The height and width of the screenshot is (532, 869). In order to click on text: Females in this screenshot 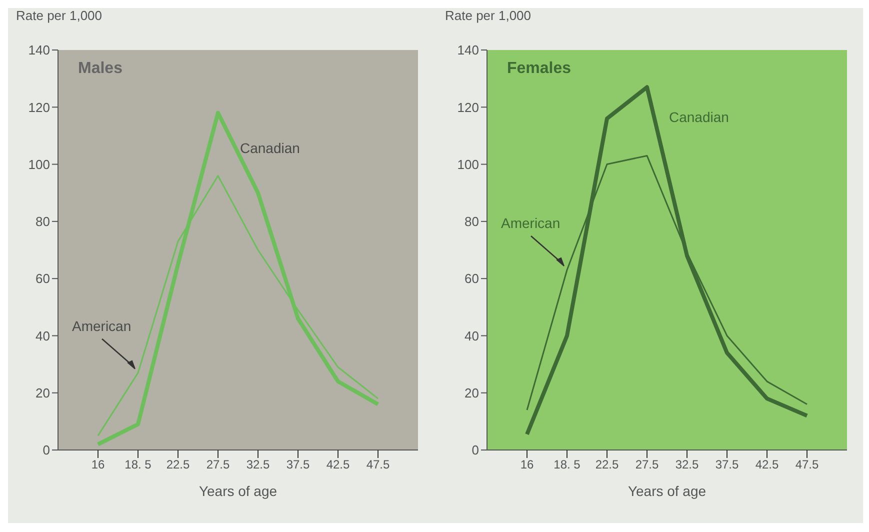, I will do `click(539, 69)`.